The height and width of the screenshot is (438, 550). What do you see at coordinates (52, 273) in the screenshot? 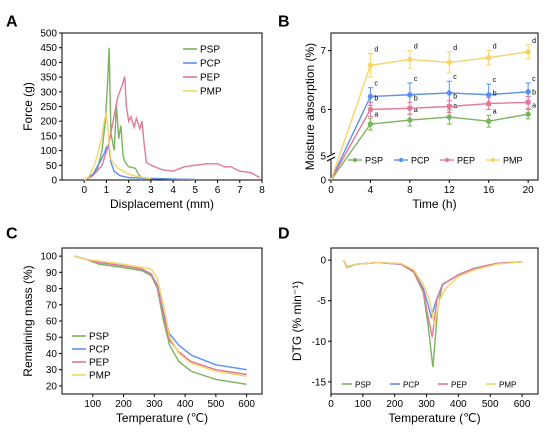
I see `y-tick-label: 90` at bounding box center [52, 273].